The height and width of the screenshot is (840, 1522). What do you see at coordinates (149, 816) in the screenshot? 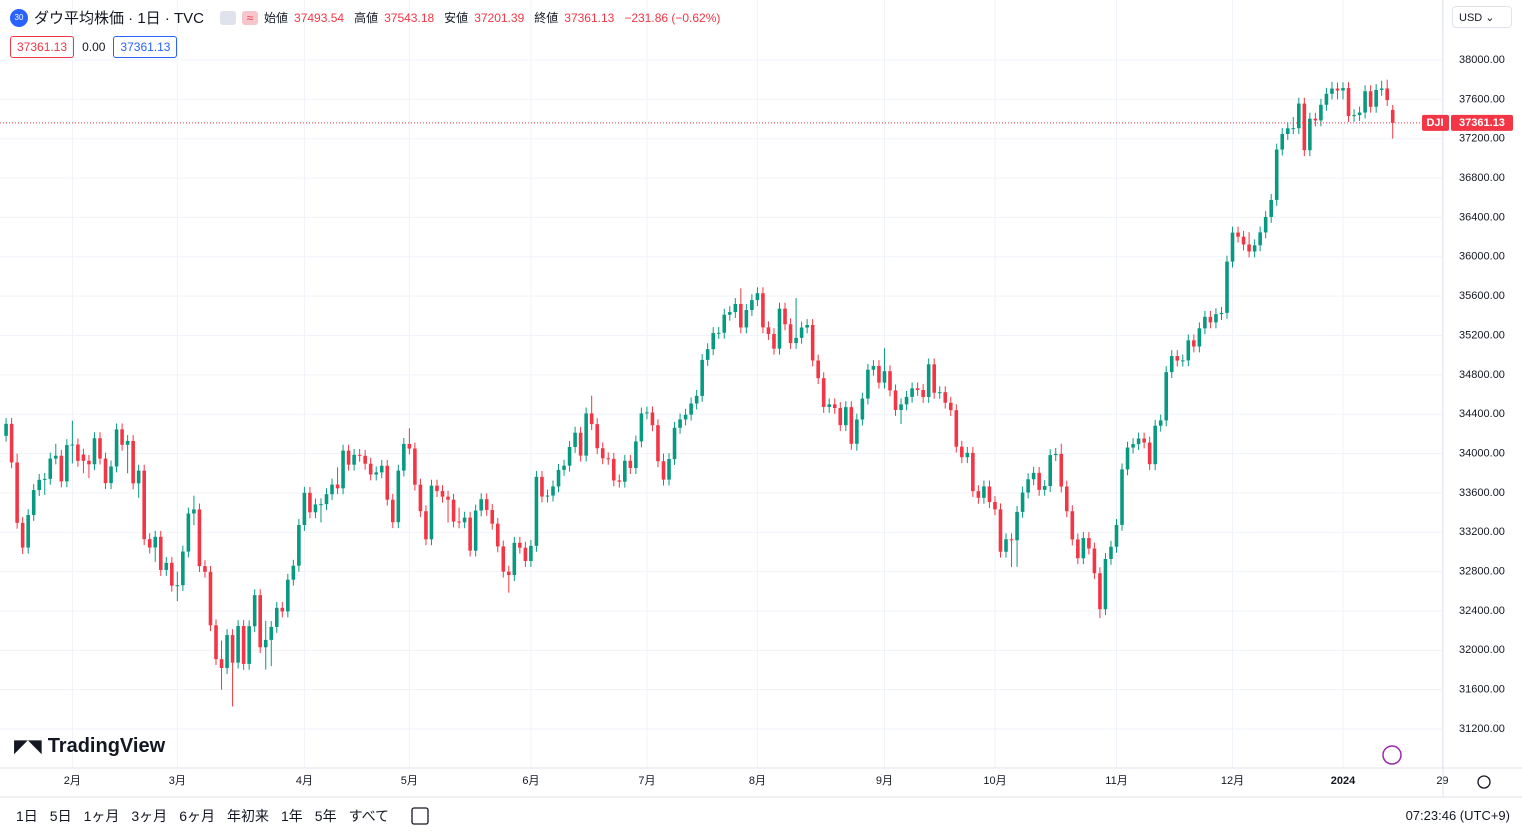
I see `range-button: 3ヶ月` at bounding box center [149, 816].